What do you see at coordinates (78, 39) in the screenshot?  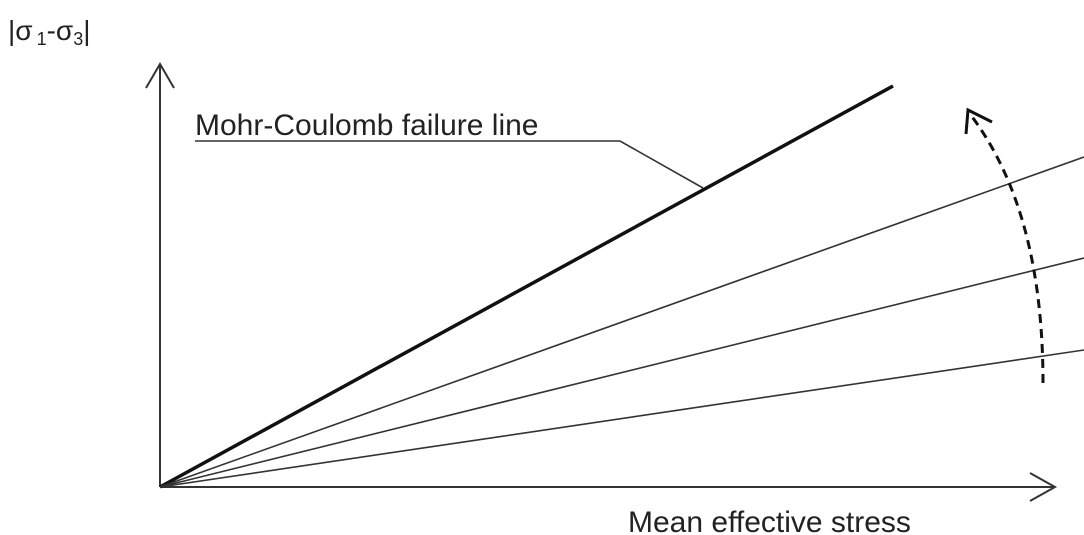 I see `y-label-sub: 3` at bounding box center [78, 39].